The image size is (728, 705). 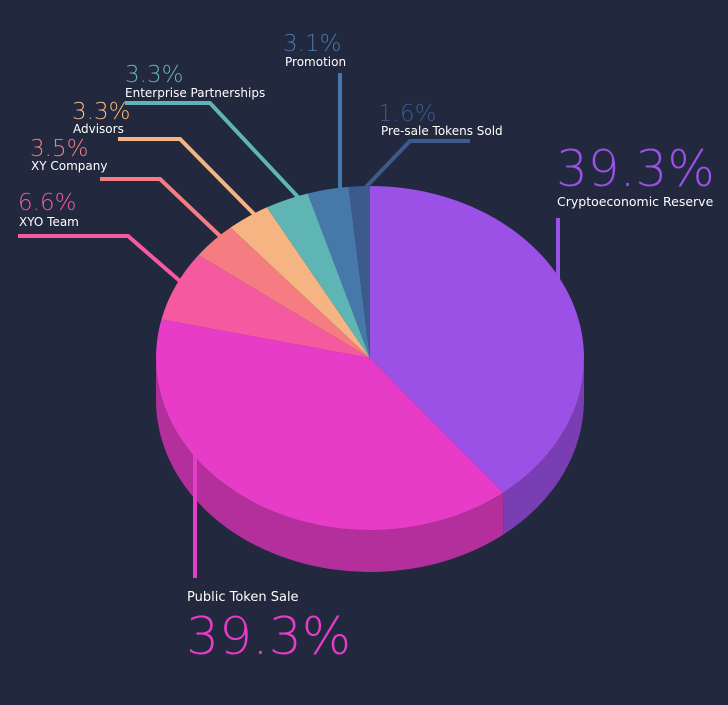 I want to click on slice-category-label: XYO Team, so click(x=49, y=222).